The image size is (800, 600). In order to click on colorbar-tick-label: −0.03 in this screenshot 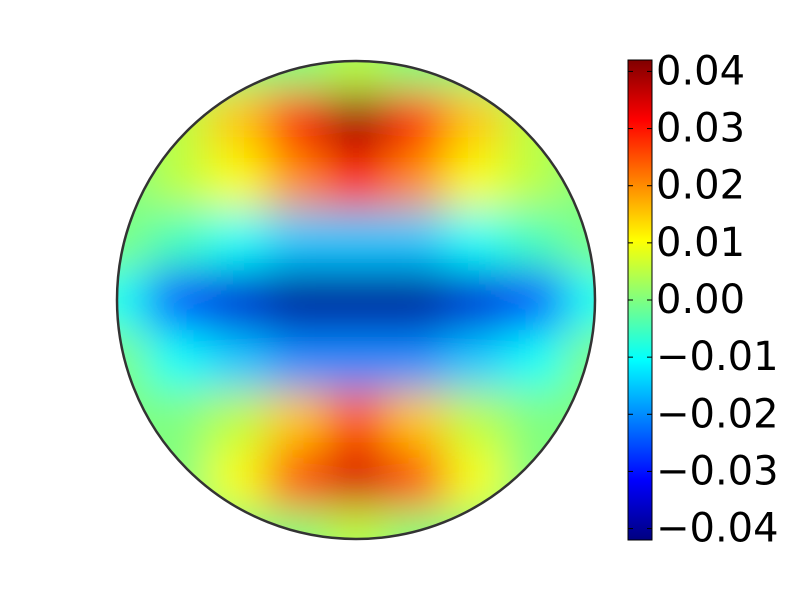, I will do `click(717, 471)`.